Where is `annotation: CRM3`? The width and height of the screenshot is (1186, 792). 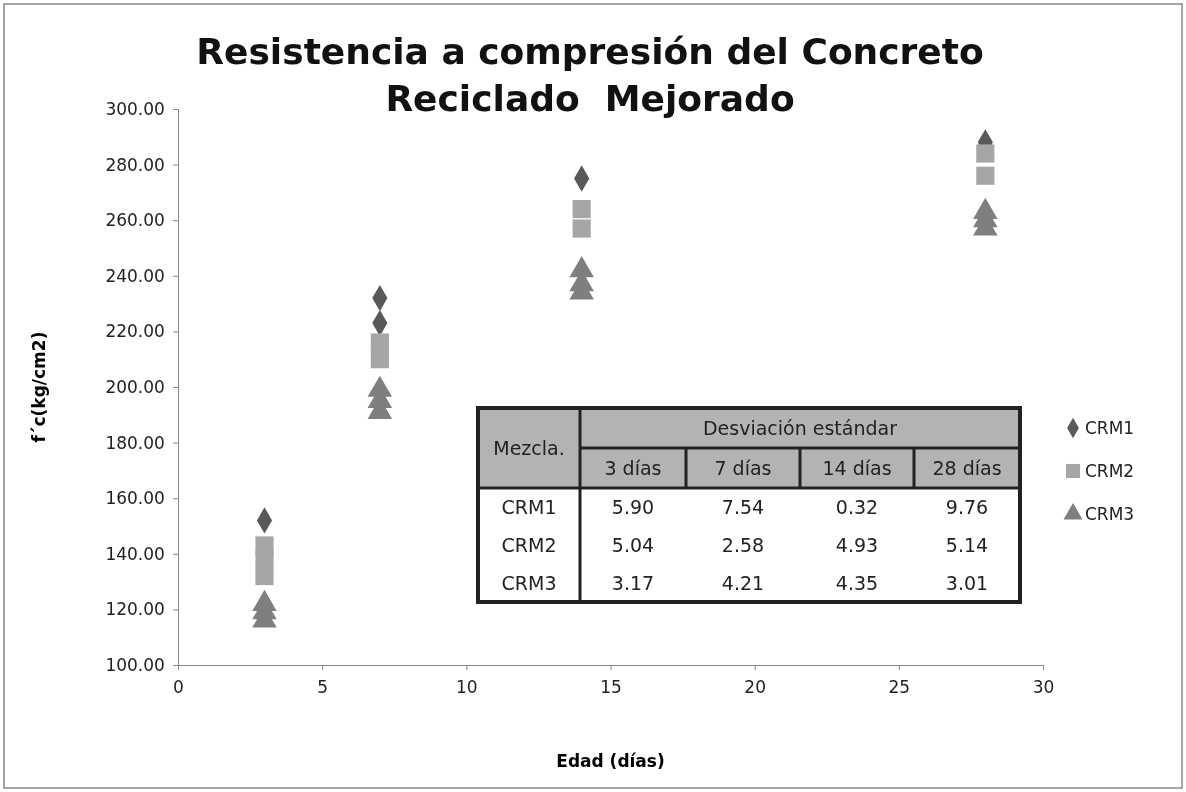 annotation: CRM3 is located at coordinates (529, 583).